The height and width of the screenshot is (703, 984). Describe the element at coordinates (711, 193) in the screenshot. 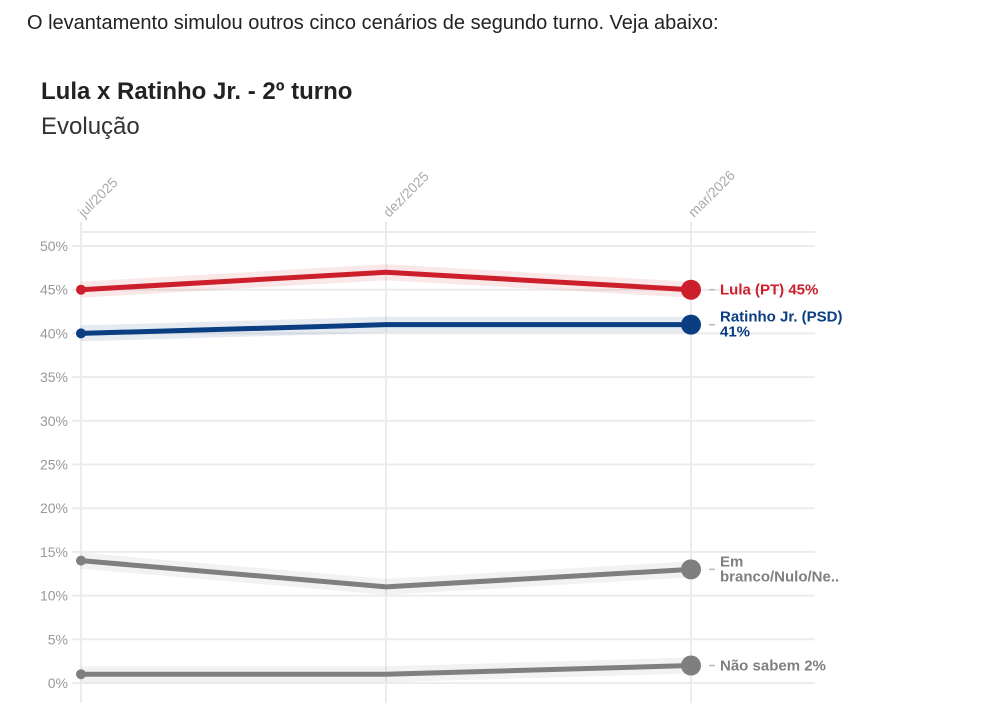

I see `x-tick-label: mar/2026` at that location.